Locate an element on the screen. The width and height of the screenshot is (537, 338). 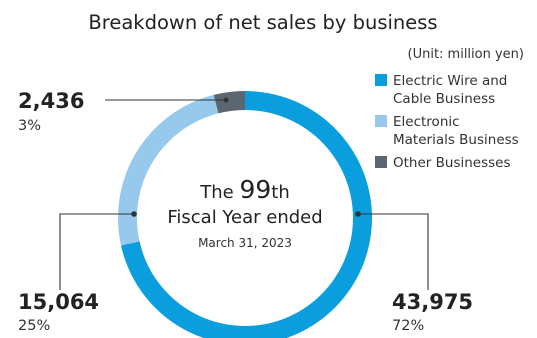
percent-label-other: 3% is located at coordinates (29, 126).